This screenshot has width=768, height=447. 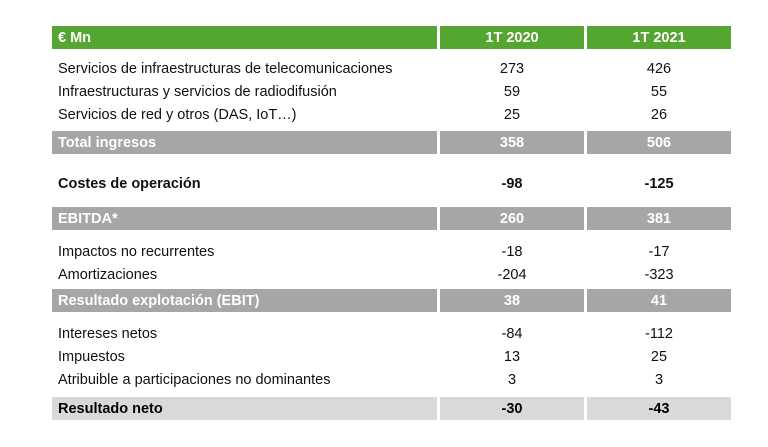 I want to click on table-row: EBITDA* 260 381, so click(x=392, y=218).